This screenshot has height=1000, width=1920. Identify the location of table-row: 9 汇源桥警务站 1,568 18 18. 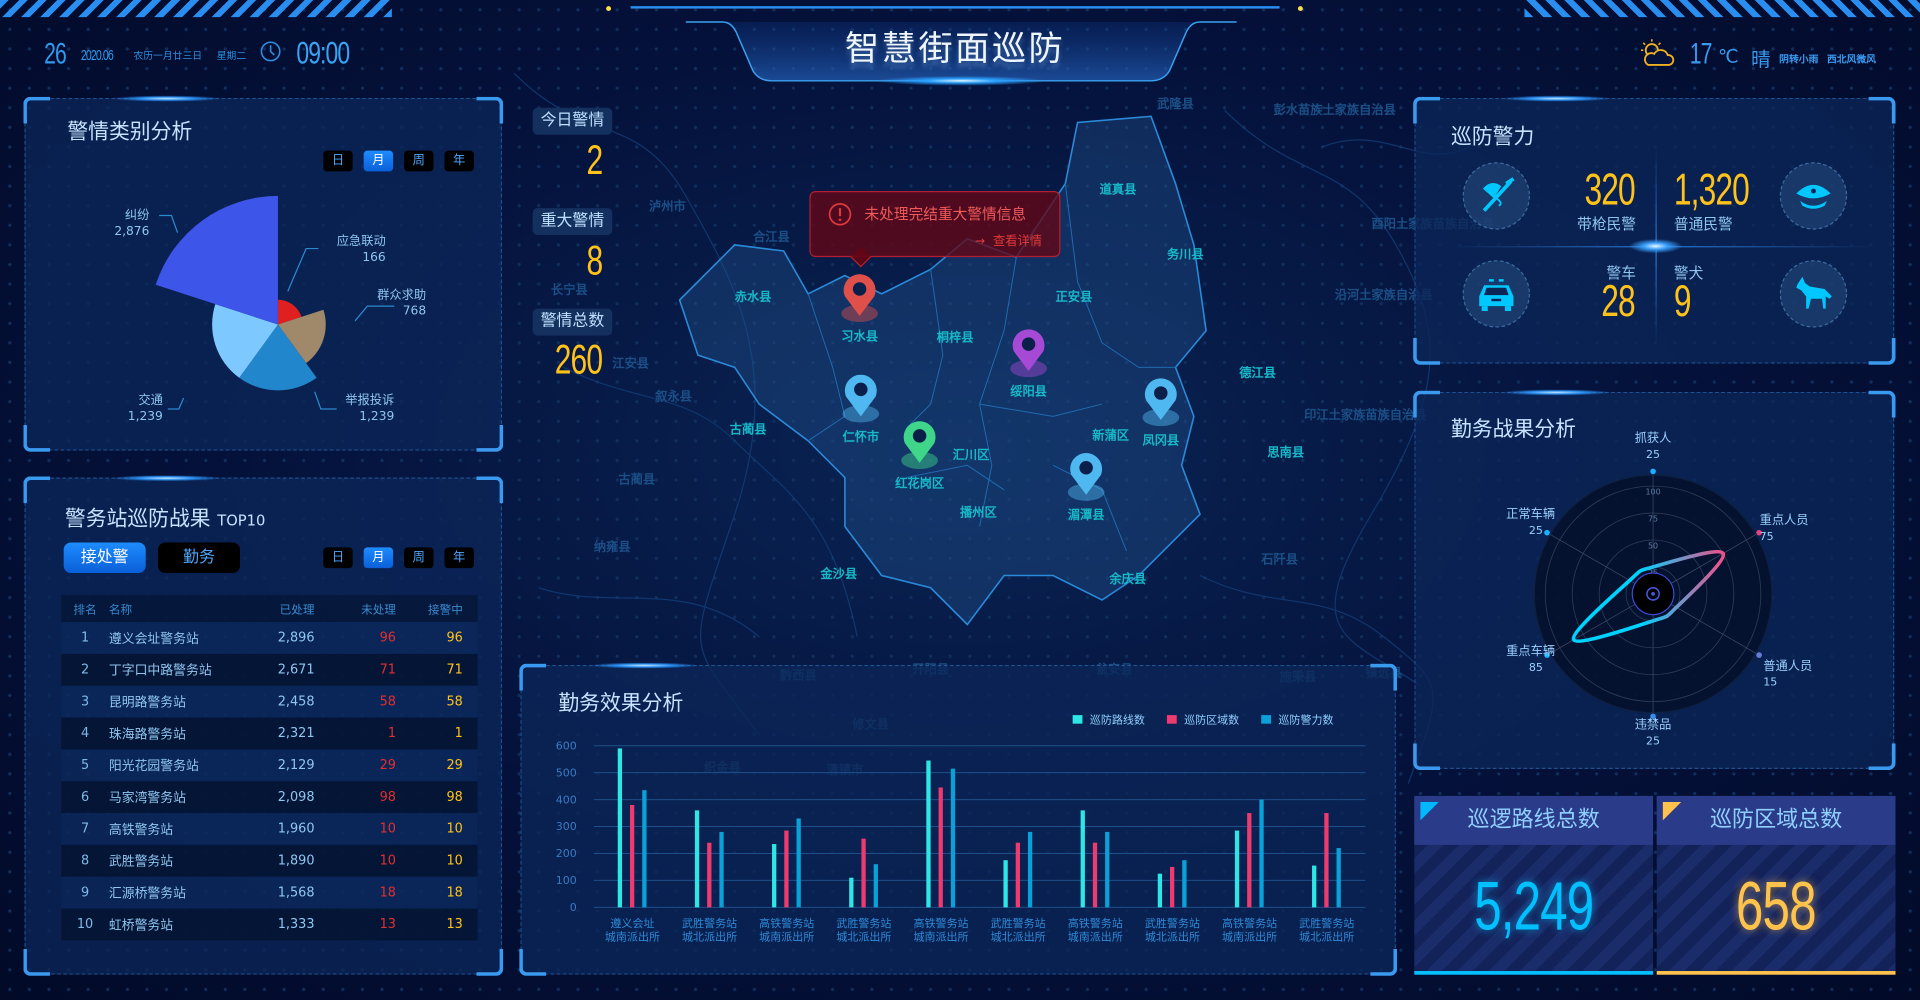
(269, 892).